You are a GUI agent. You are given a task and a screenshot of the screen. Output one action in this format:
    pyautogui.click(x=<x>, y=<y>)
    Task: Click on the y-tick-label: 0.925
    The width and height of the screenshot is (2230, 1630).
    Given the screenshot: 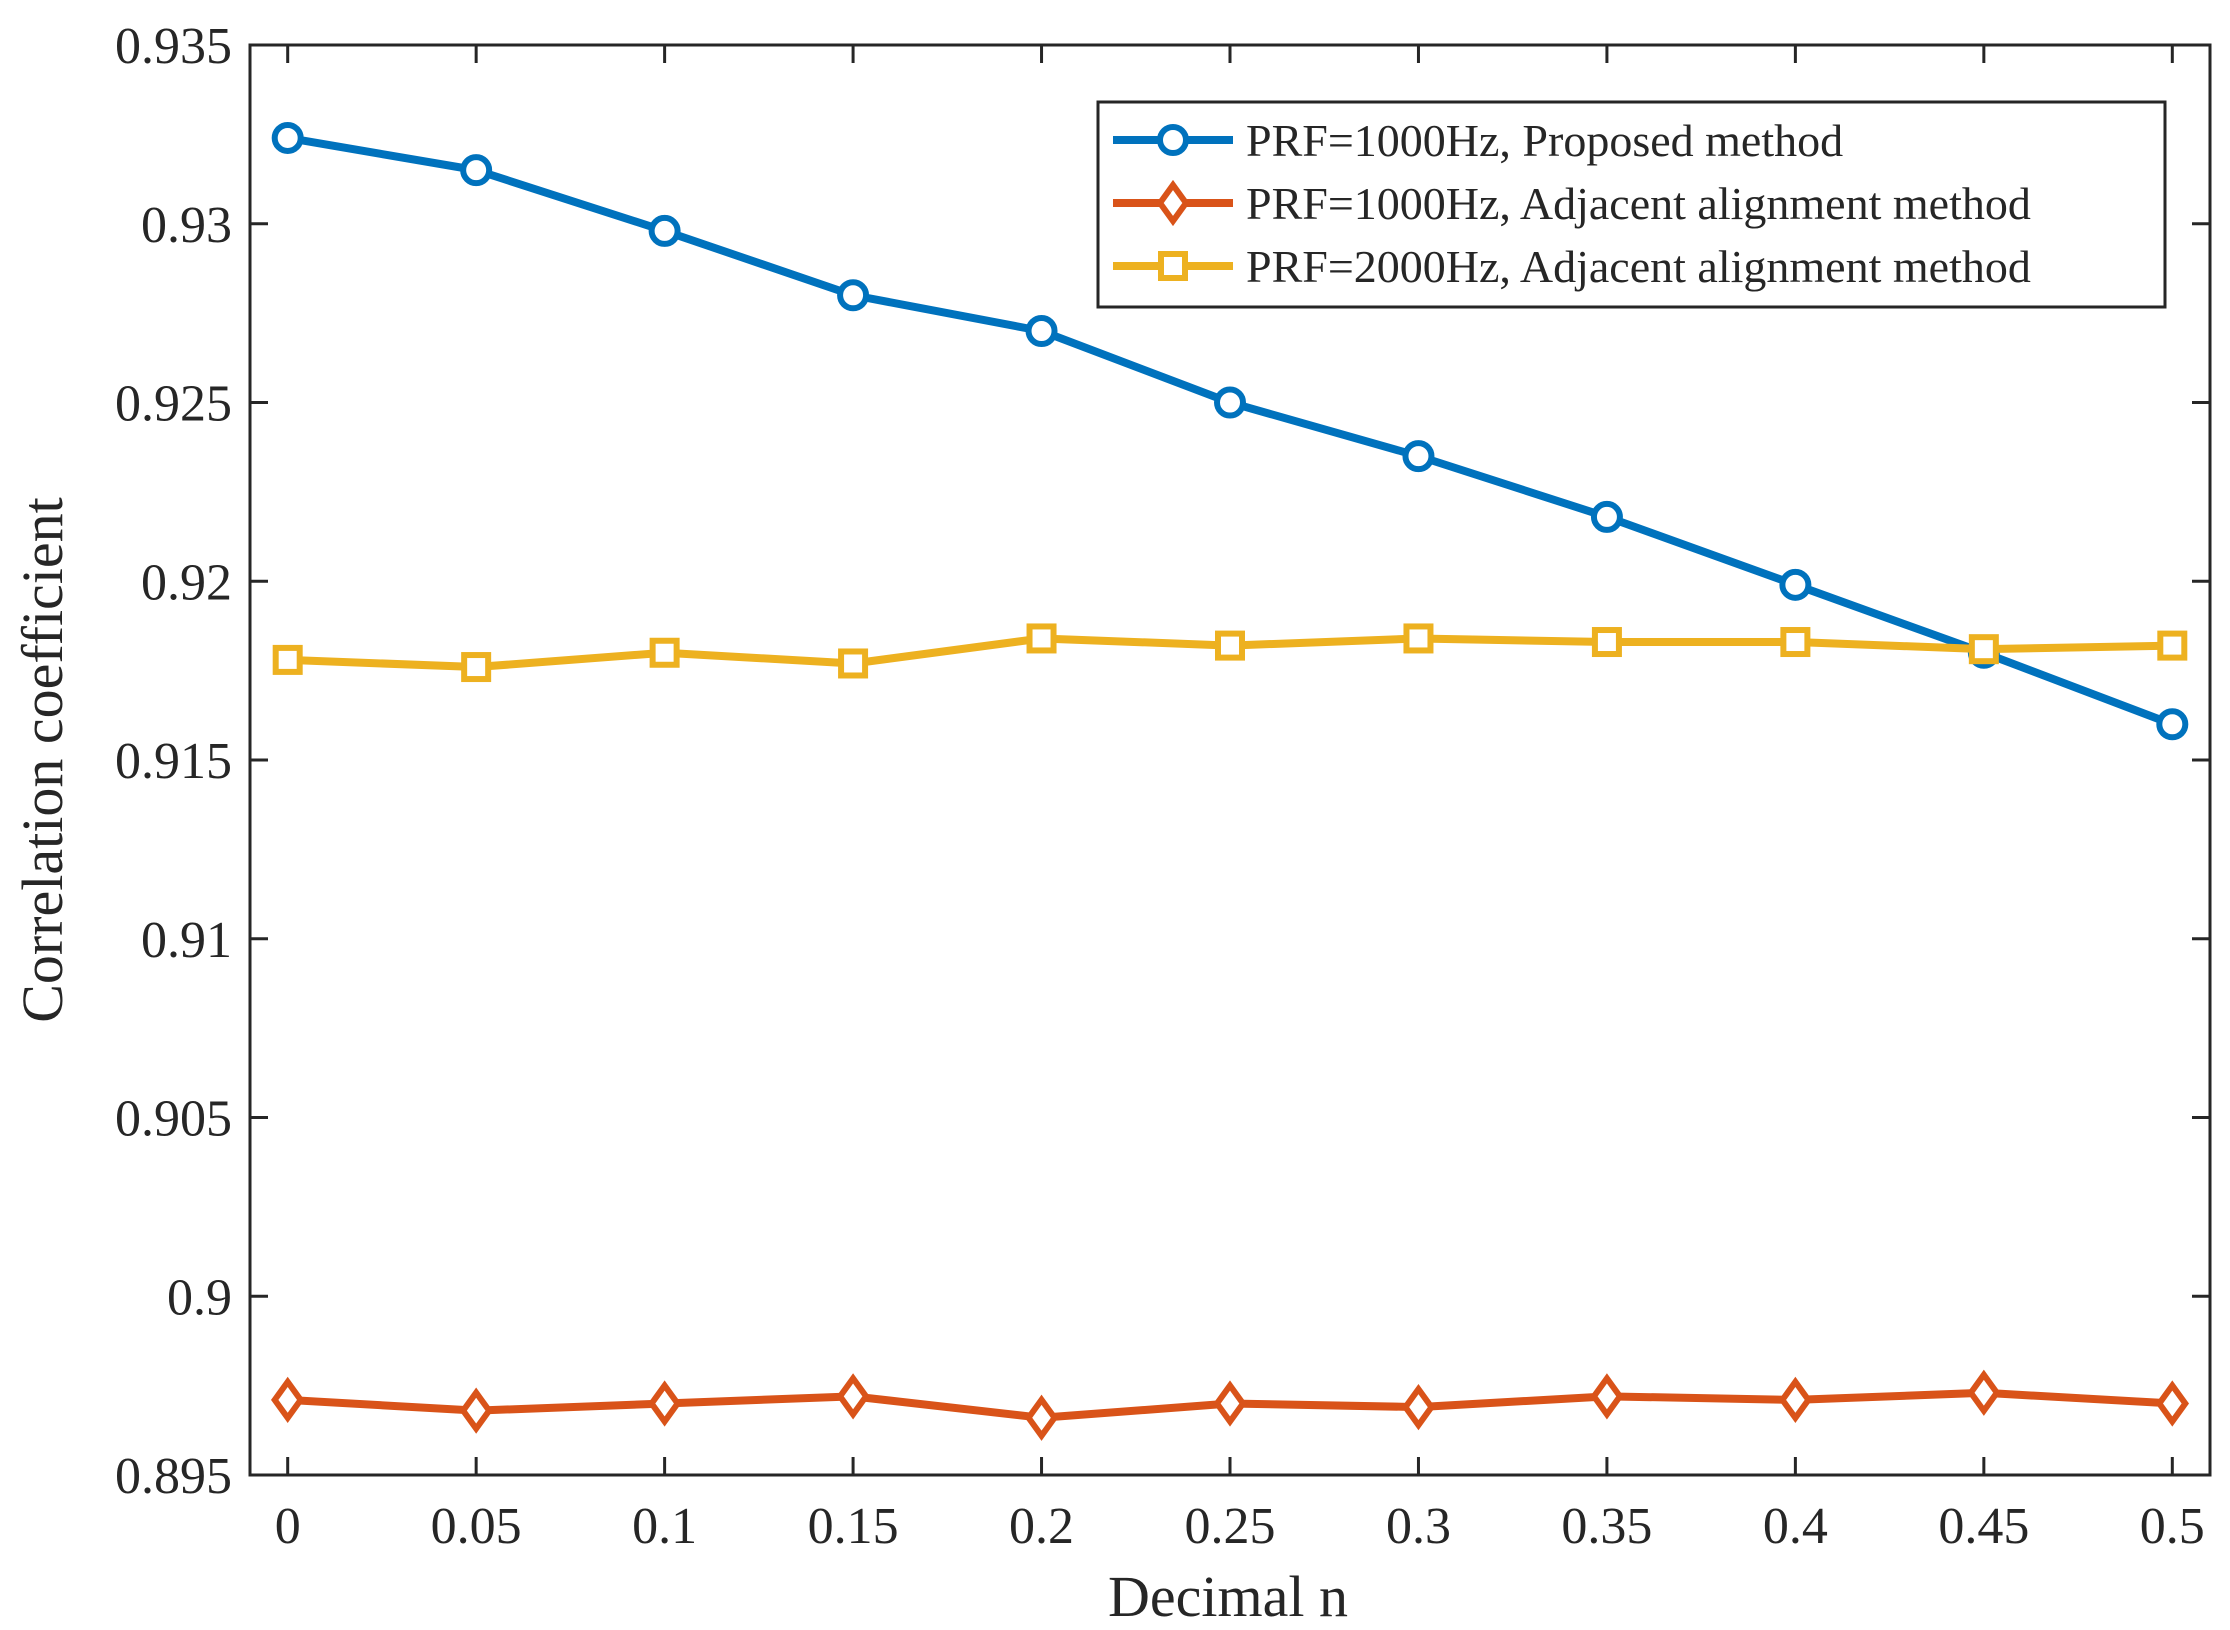 What is the action you would take?
    pyautogui.click(x=173, y=404)
    